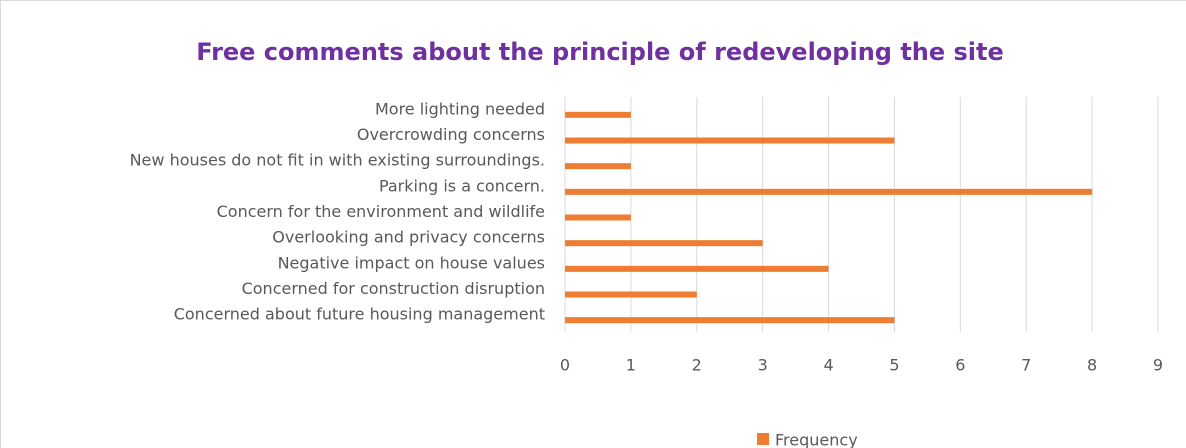  Describe the element at coordinates (816, 439) in the screenshot. I see `legend-label: Frequency` at that location.